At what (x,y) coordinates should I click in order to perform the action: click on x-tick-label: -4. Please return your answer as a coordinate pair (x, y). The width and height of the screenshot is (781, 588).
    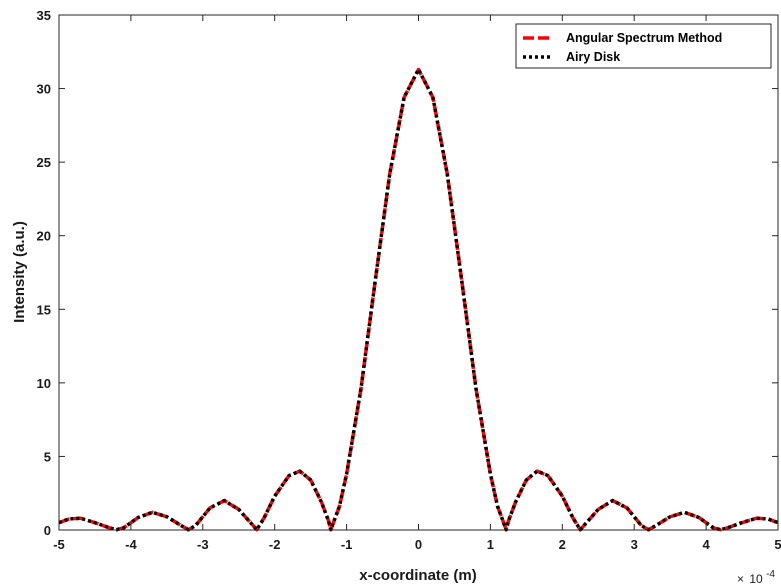
    Looking at the image, I should click on (131, 544).